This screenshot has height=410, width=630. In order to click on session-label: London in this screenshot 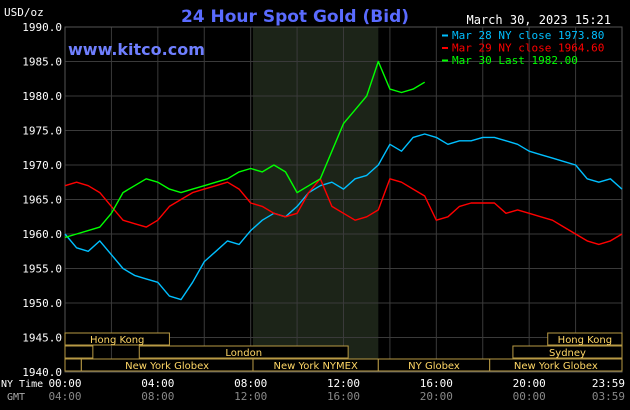, I will do `click(243, 353)`.